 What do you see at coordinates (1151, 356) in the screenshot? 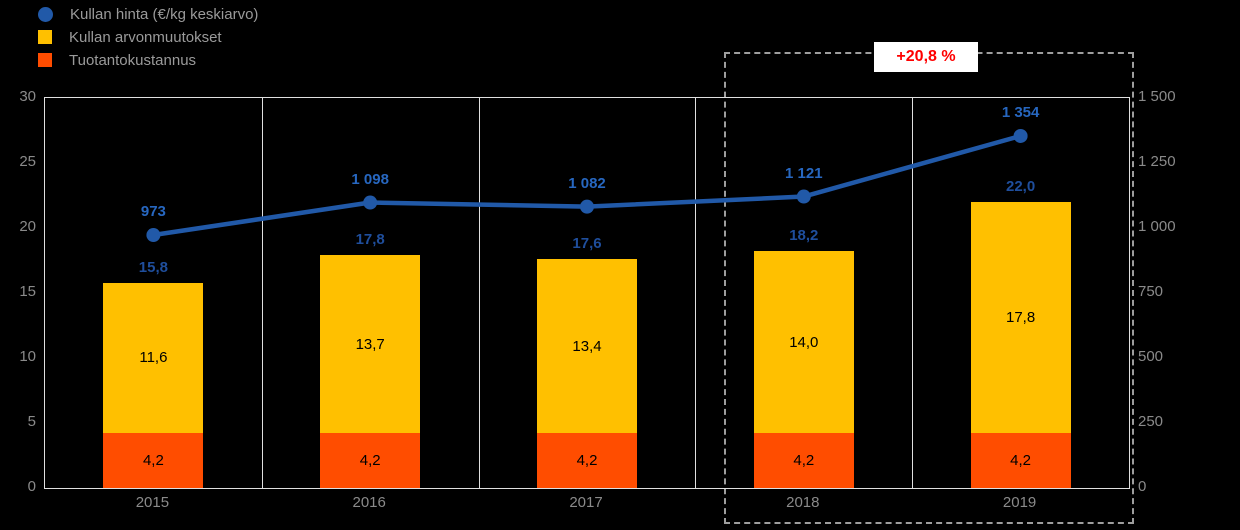
I see `right-axis-tick: 500` at bounding box center [1151, 356].